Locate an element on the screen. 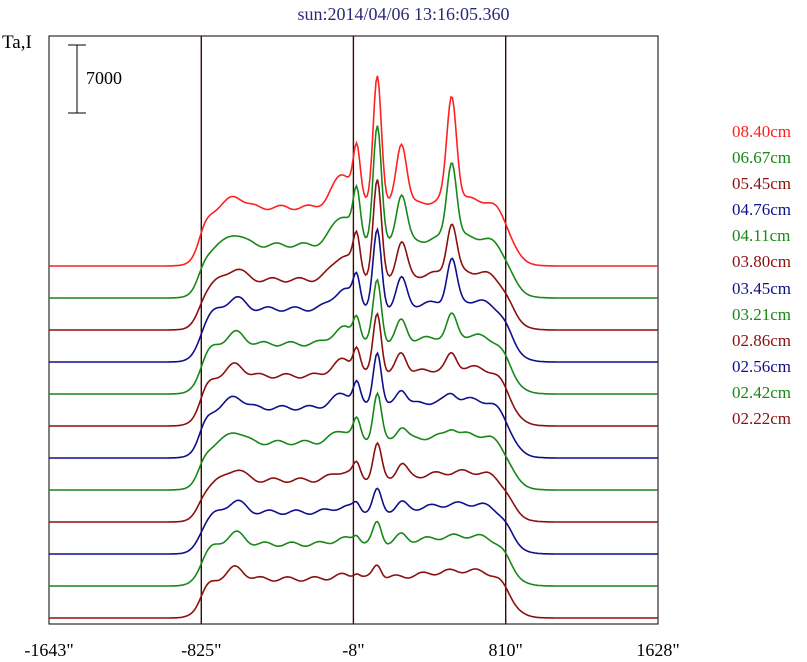 This screenshot has width=807, height=662. series-line-04.11cm is located at coordinates (353, 336).